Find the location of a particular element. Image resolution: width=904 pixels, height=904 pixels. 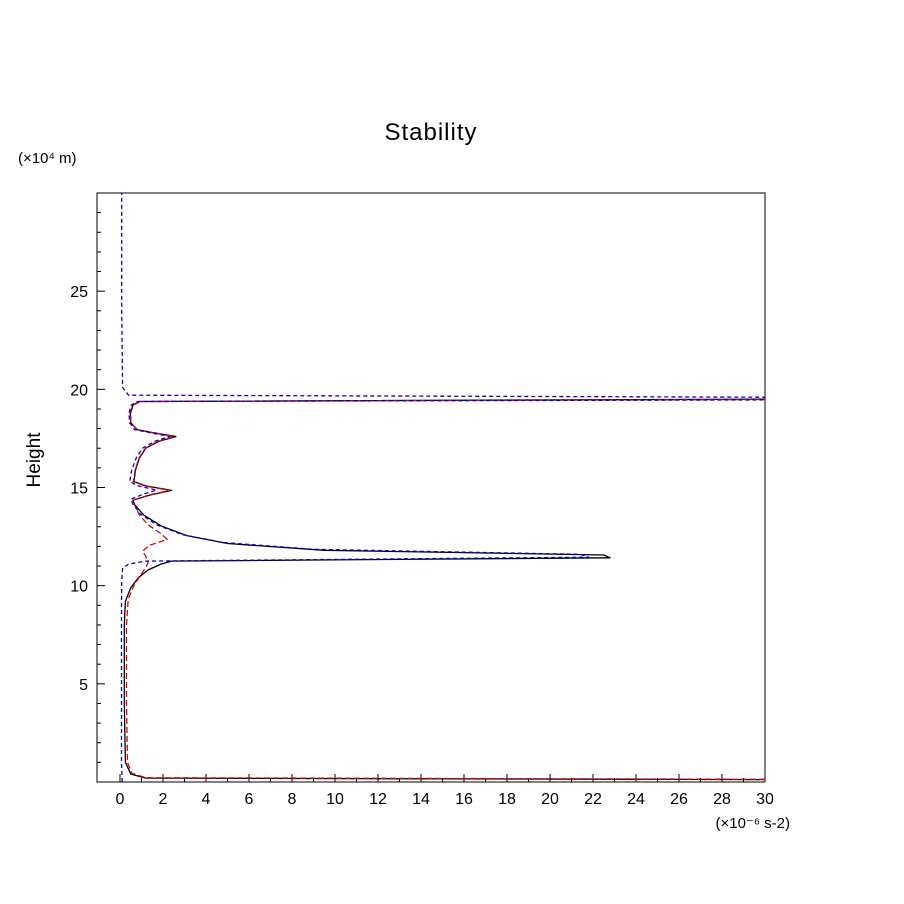

x-tick-label: 12 is located at coordinates (378, 799).